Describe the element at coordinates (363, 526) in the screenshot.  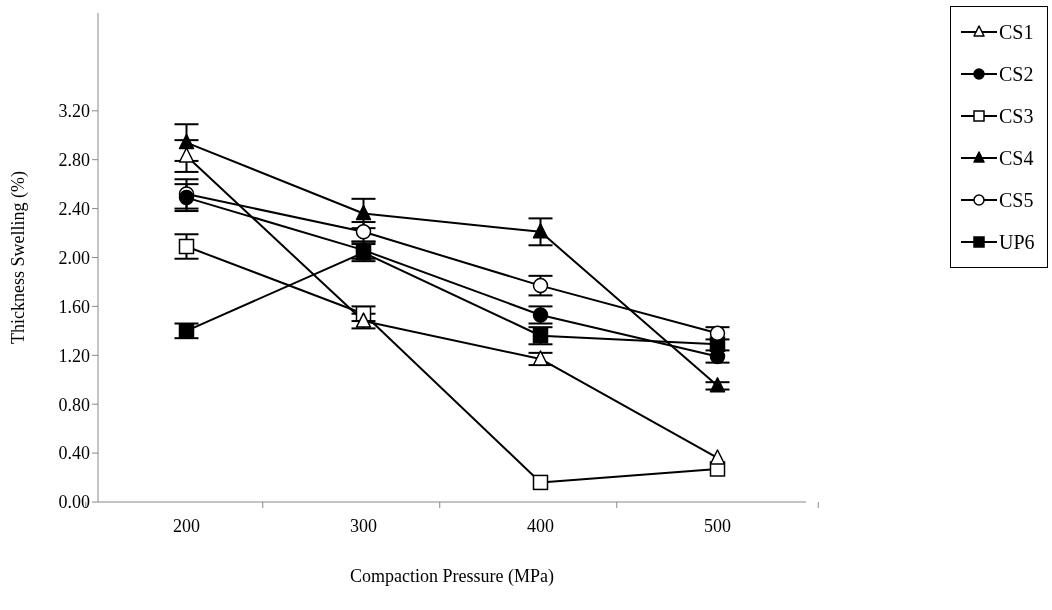
I see `x-tick-label: 300` at that location.